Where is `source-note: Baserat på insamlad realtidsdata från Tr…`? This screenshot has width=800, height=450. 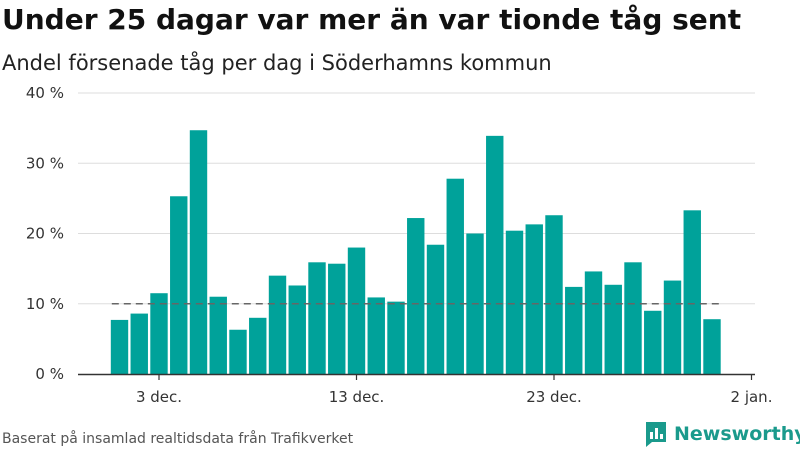 source-note: Baserat på insamlad realtidsdata från Tr… is located at coordinates (178, 439).